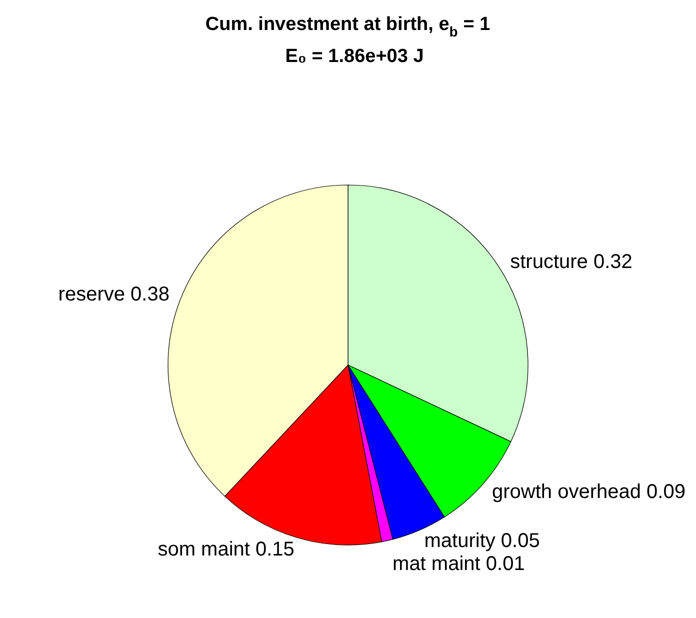 The height and width of the screenshot is (618, 696). What do you see at coordinates (226, 549) in the screenshot?
I see `slice-label: som maint 0.15` at bounding box center [226, 549].